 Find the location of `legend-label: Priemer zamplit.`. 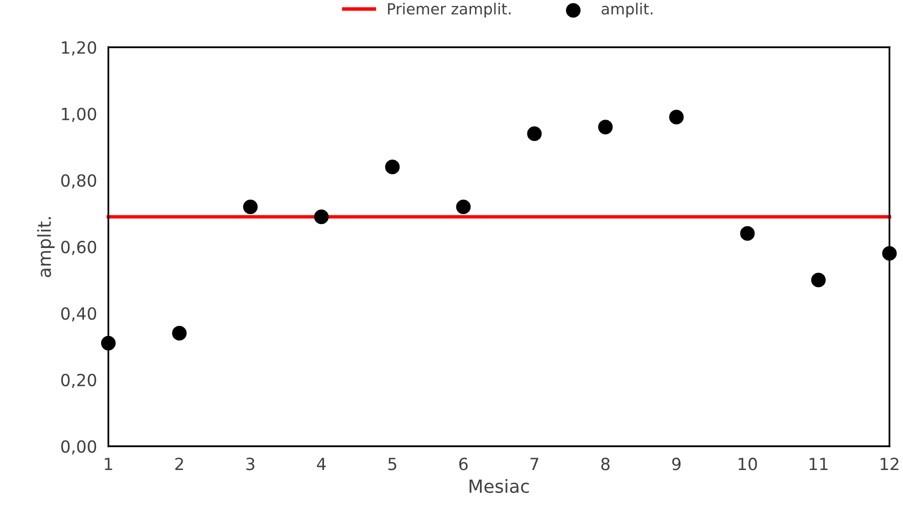

legend-label: Priemer zamplit. is located at coordinates (449, 10).